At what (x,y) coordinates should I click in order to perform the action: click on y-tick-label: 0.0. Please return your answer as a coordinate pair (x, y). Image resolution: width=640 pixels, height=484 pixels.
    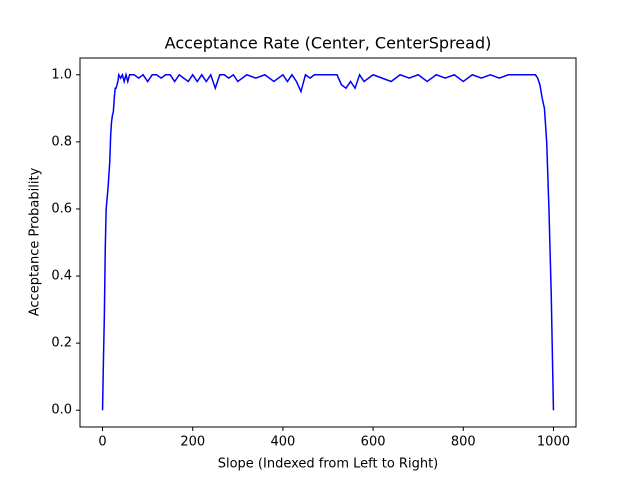
    Looking at the image, I should click on (61, 410).